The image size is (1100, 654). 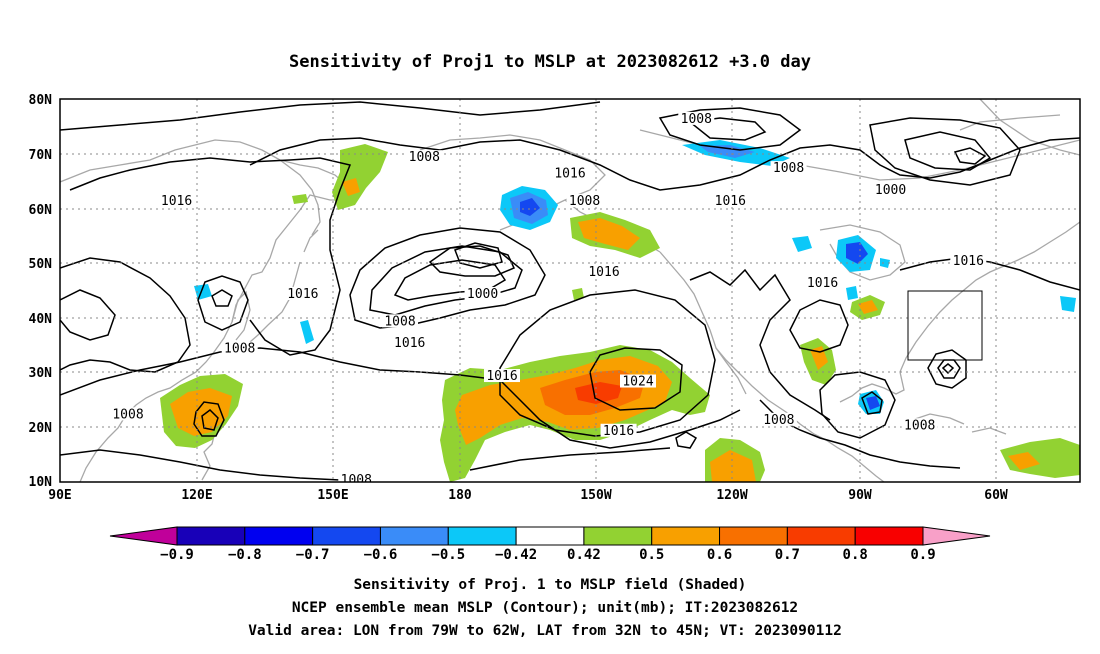 I want to click on lon-axis: 90E 120E 150E 180 150W 120W 90W 60W, so click(x=528, y=495).